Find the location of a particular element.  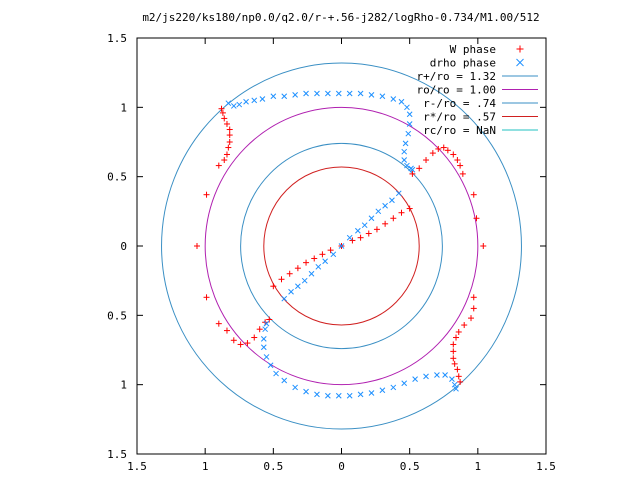

x-tick-label-3: 0 is located at coordinates (341, 466).